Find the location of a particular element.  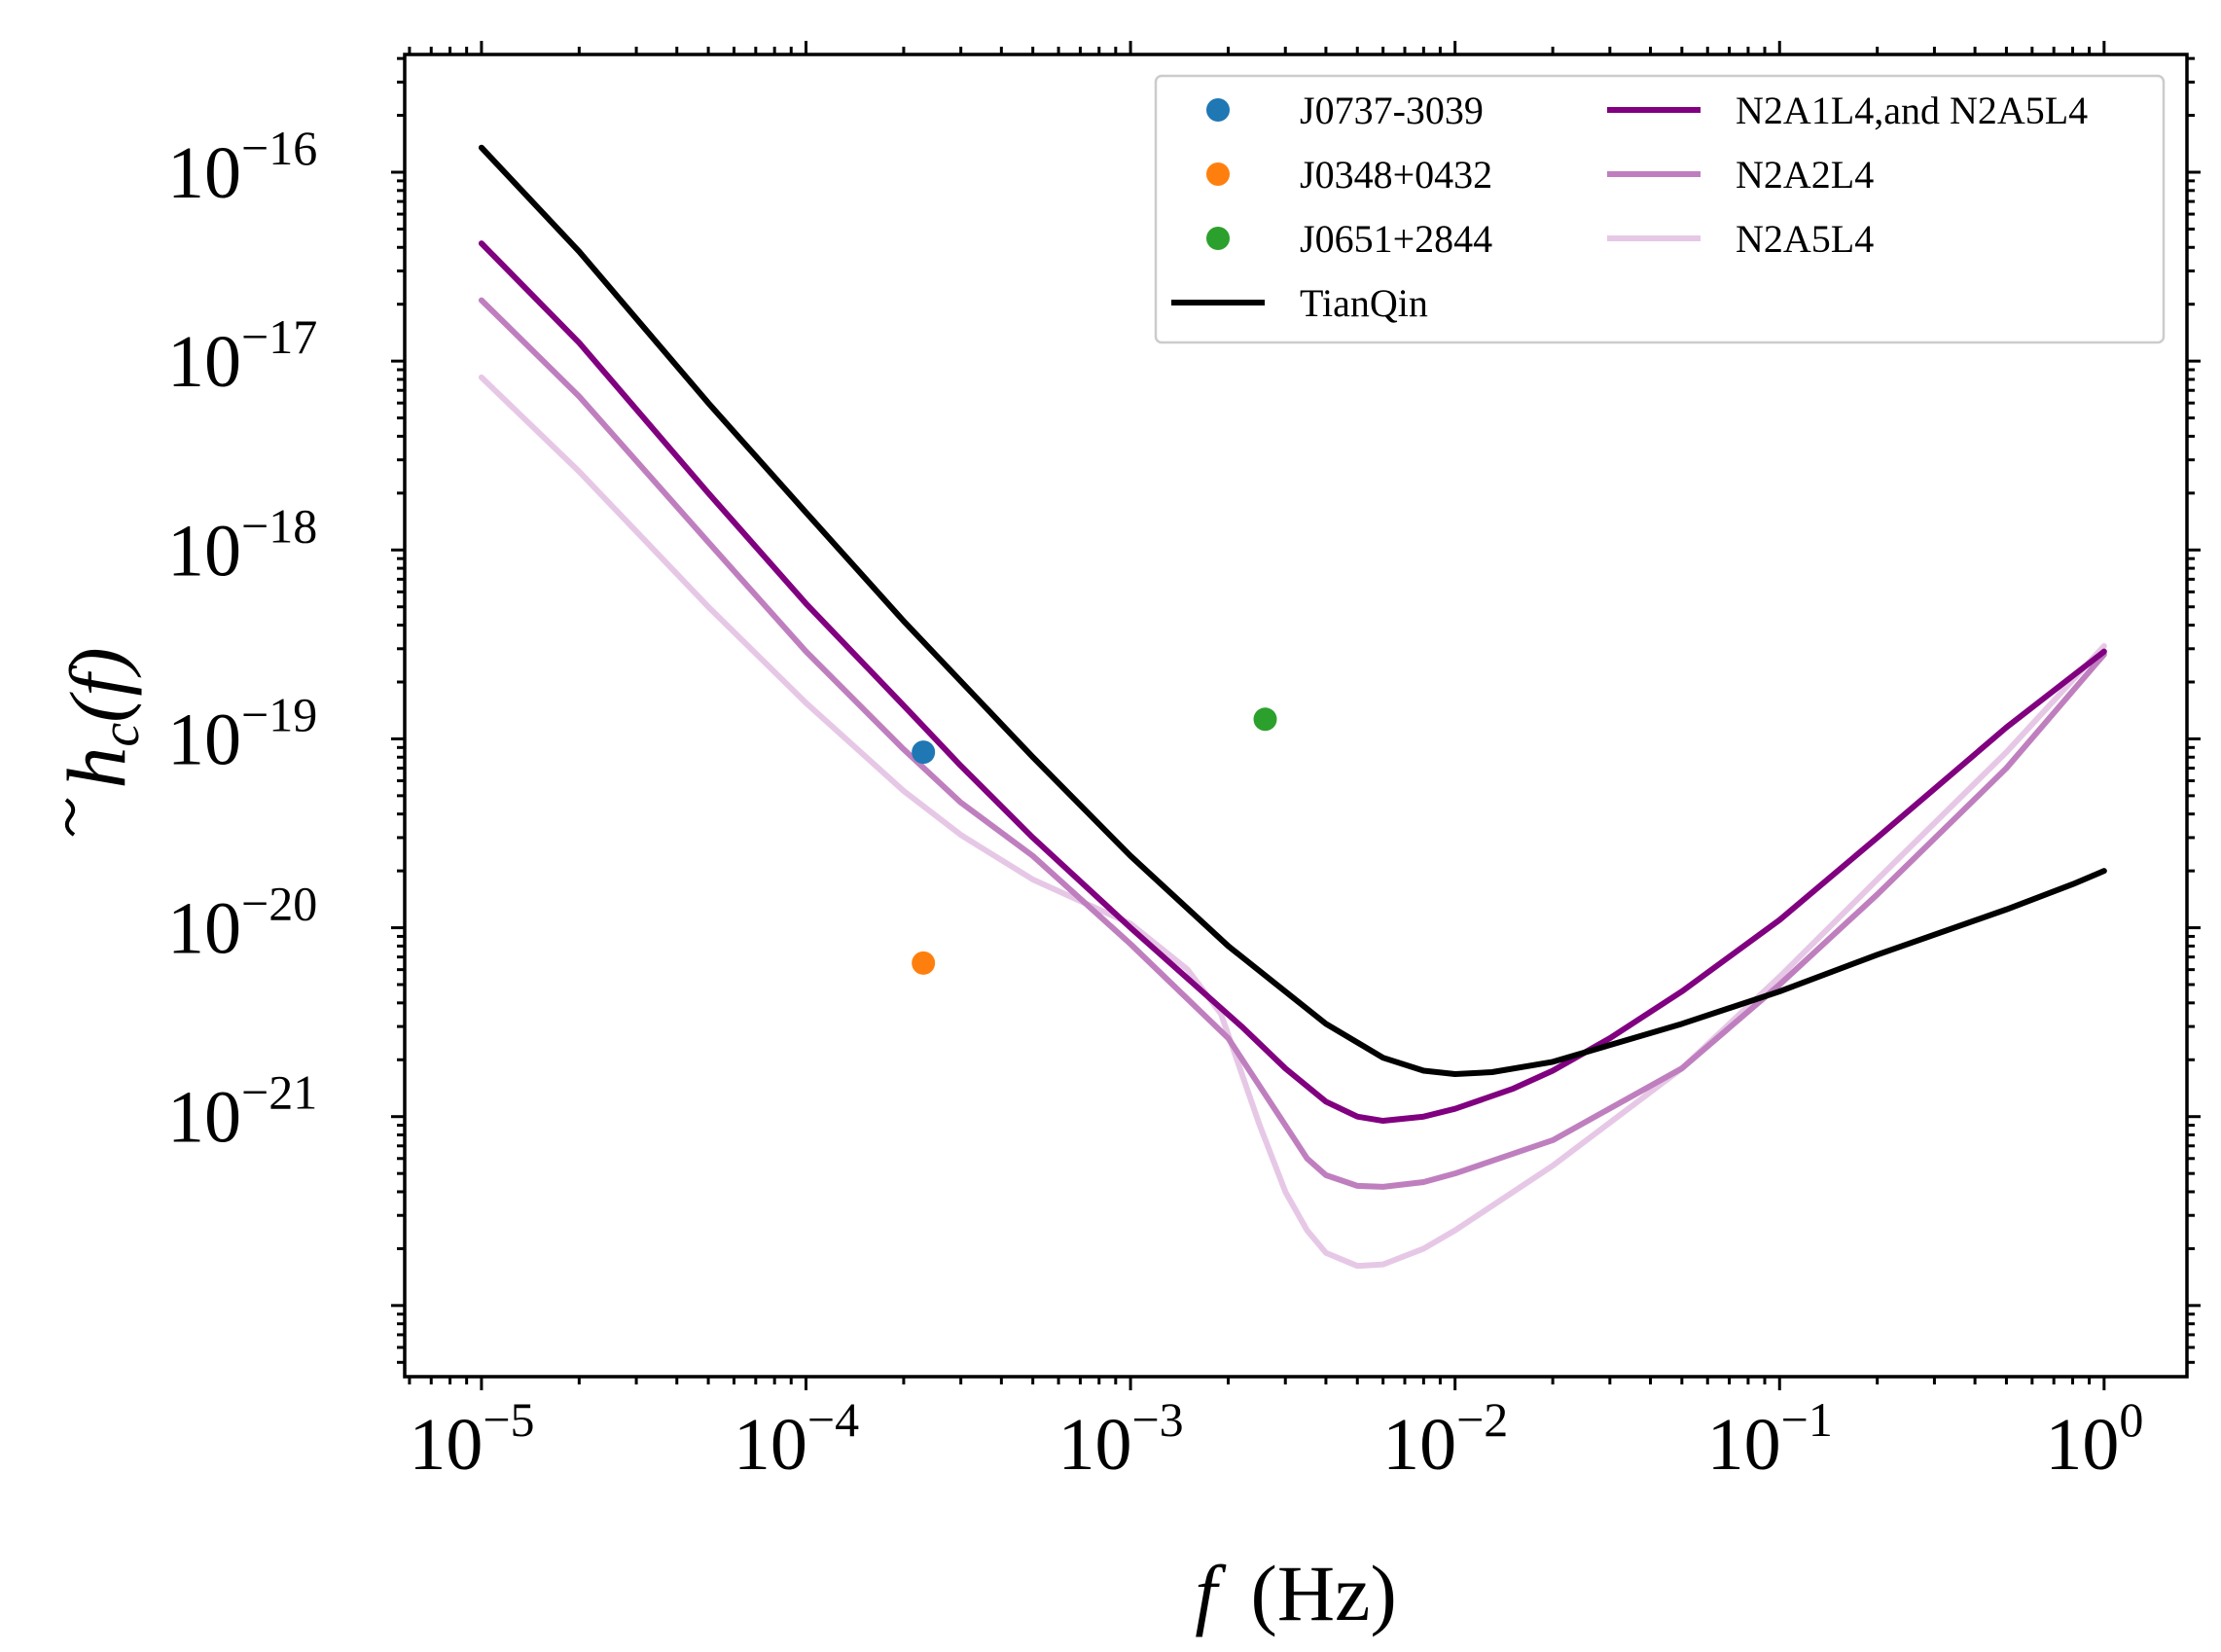

legend-label: J0348+0432 is located at coordinates (1396, 175).